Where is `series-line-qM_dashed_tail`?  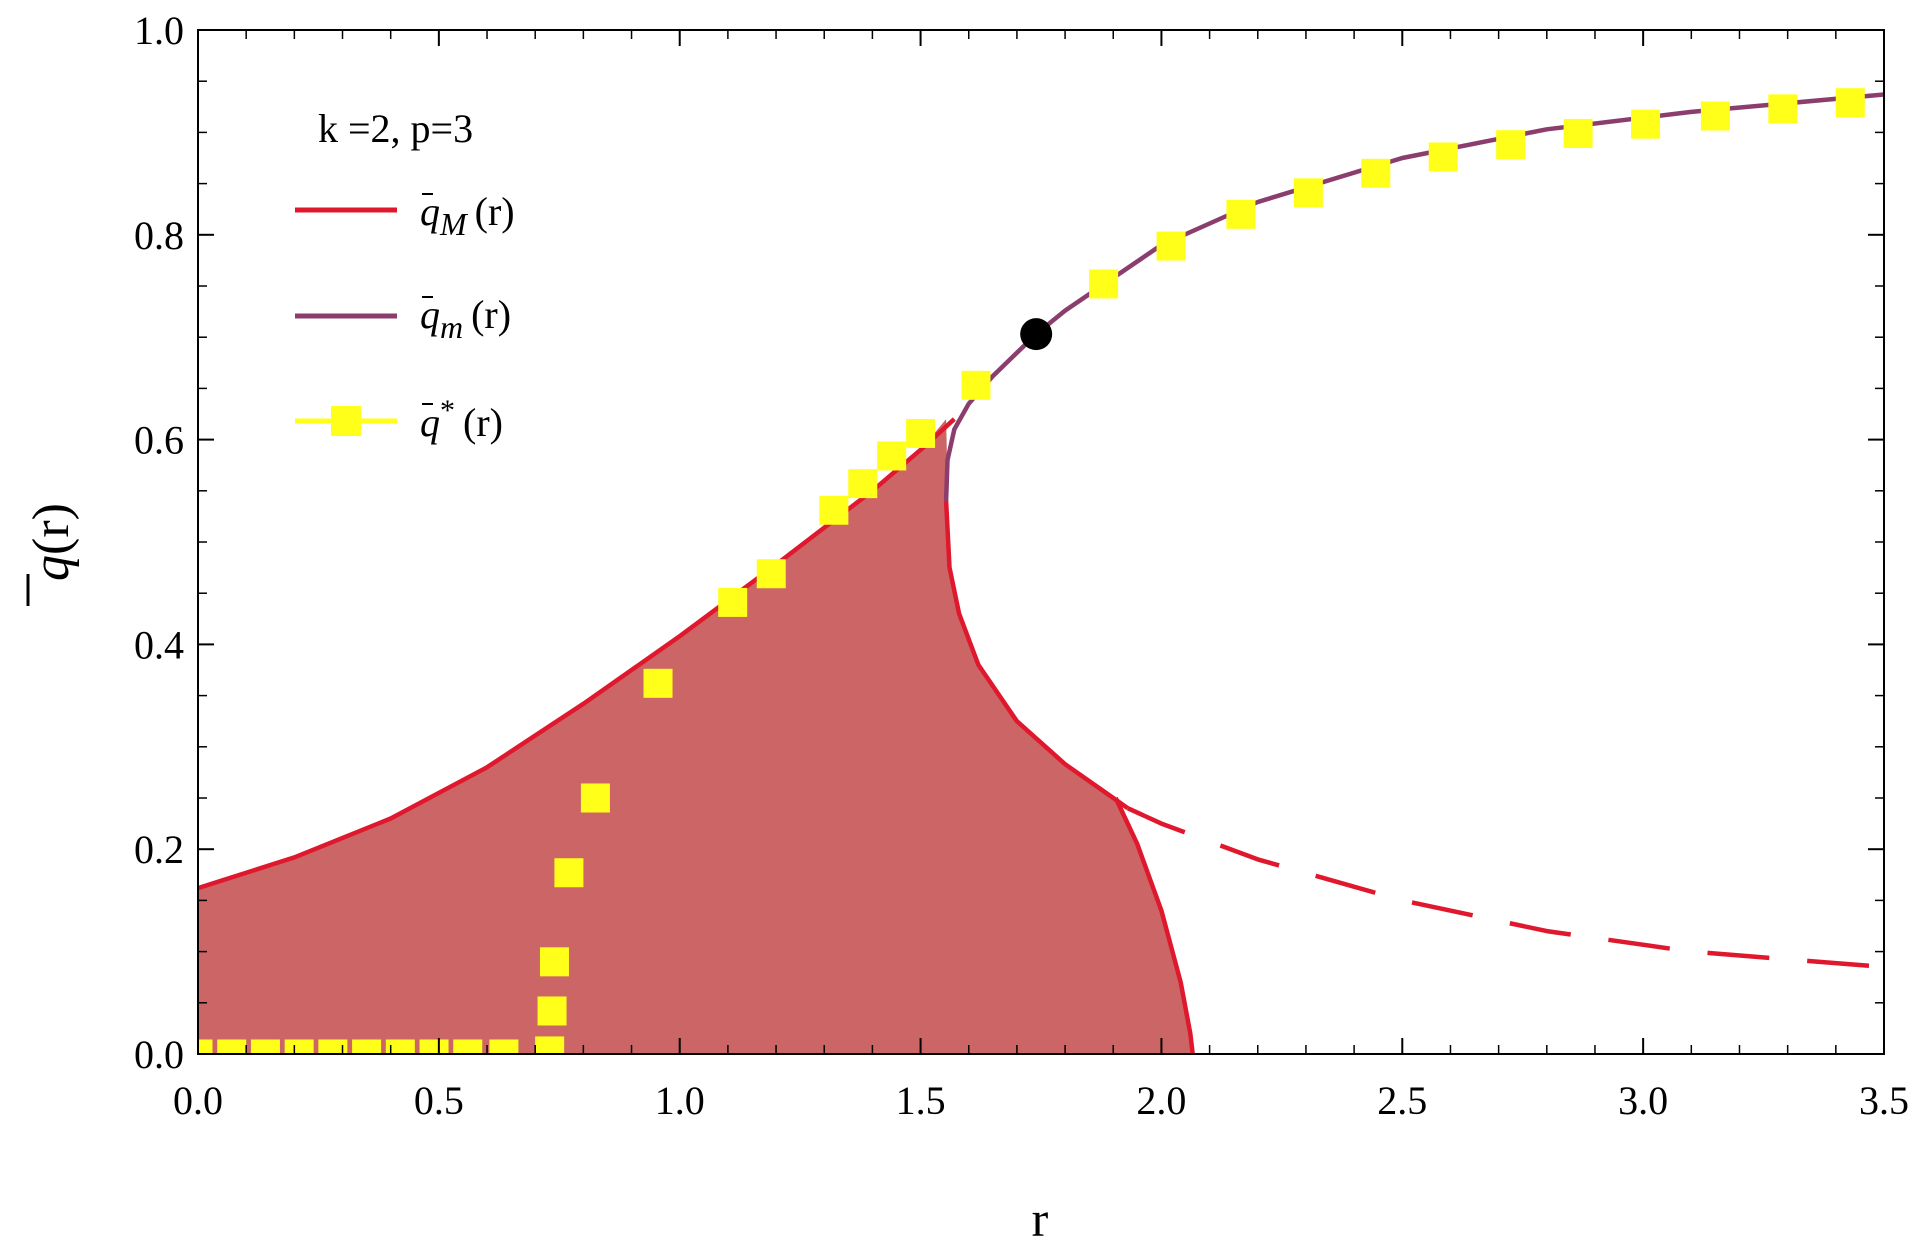 series-line-qM_dashed_tail is located at coordinates (1505, 888).